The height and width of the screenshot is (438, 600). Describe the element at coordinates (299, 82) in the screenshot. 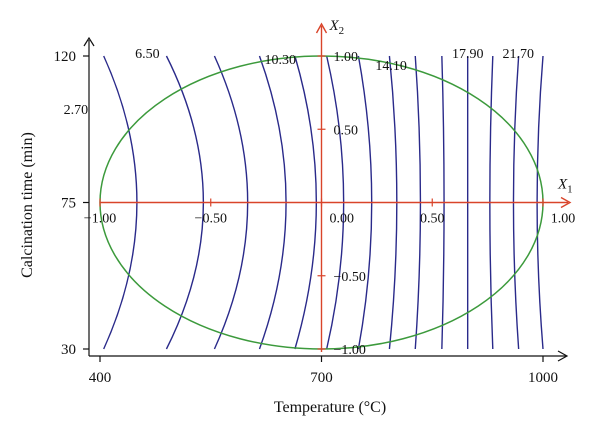

I see `contour-labels: 2.70 6.50 10.30 14.10 17.90 21.70` at that location.